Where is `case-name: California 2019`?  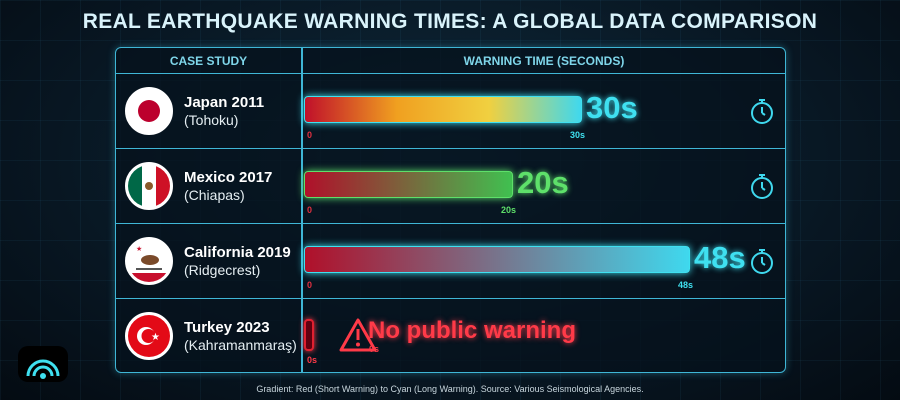 case-name: California 2019 is located at coordinates (237, 252).